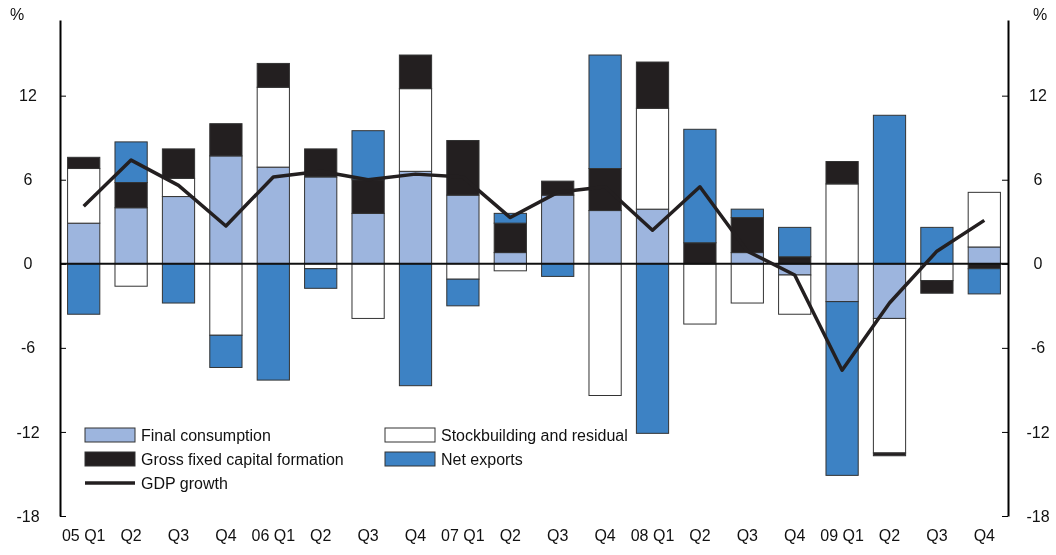 The image size is (1056, 555). I want to click on y2-tick-label: -18, so click(1038, 516).